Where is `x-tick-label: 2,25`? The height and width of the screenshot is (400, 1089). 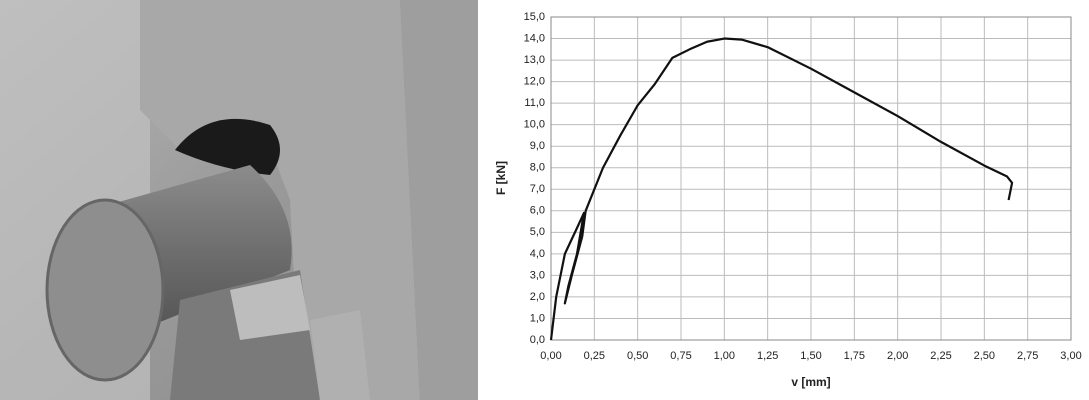 x-tick-label: 2,25 is located at coordinates (940, 356).